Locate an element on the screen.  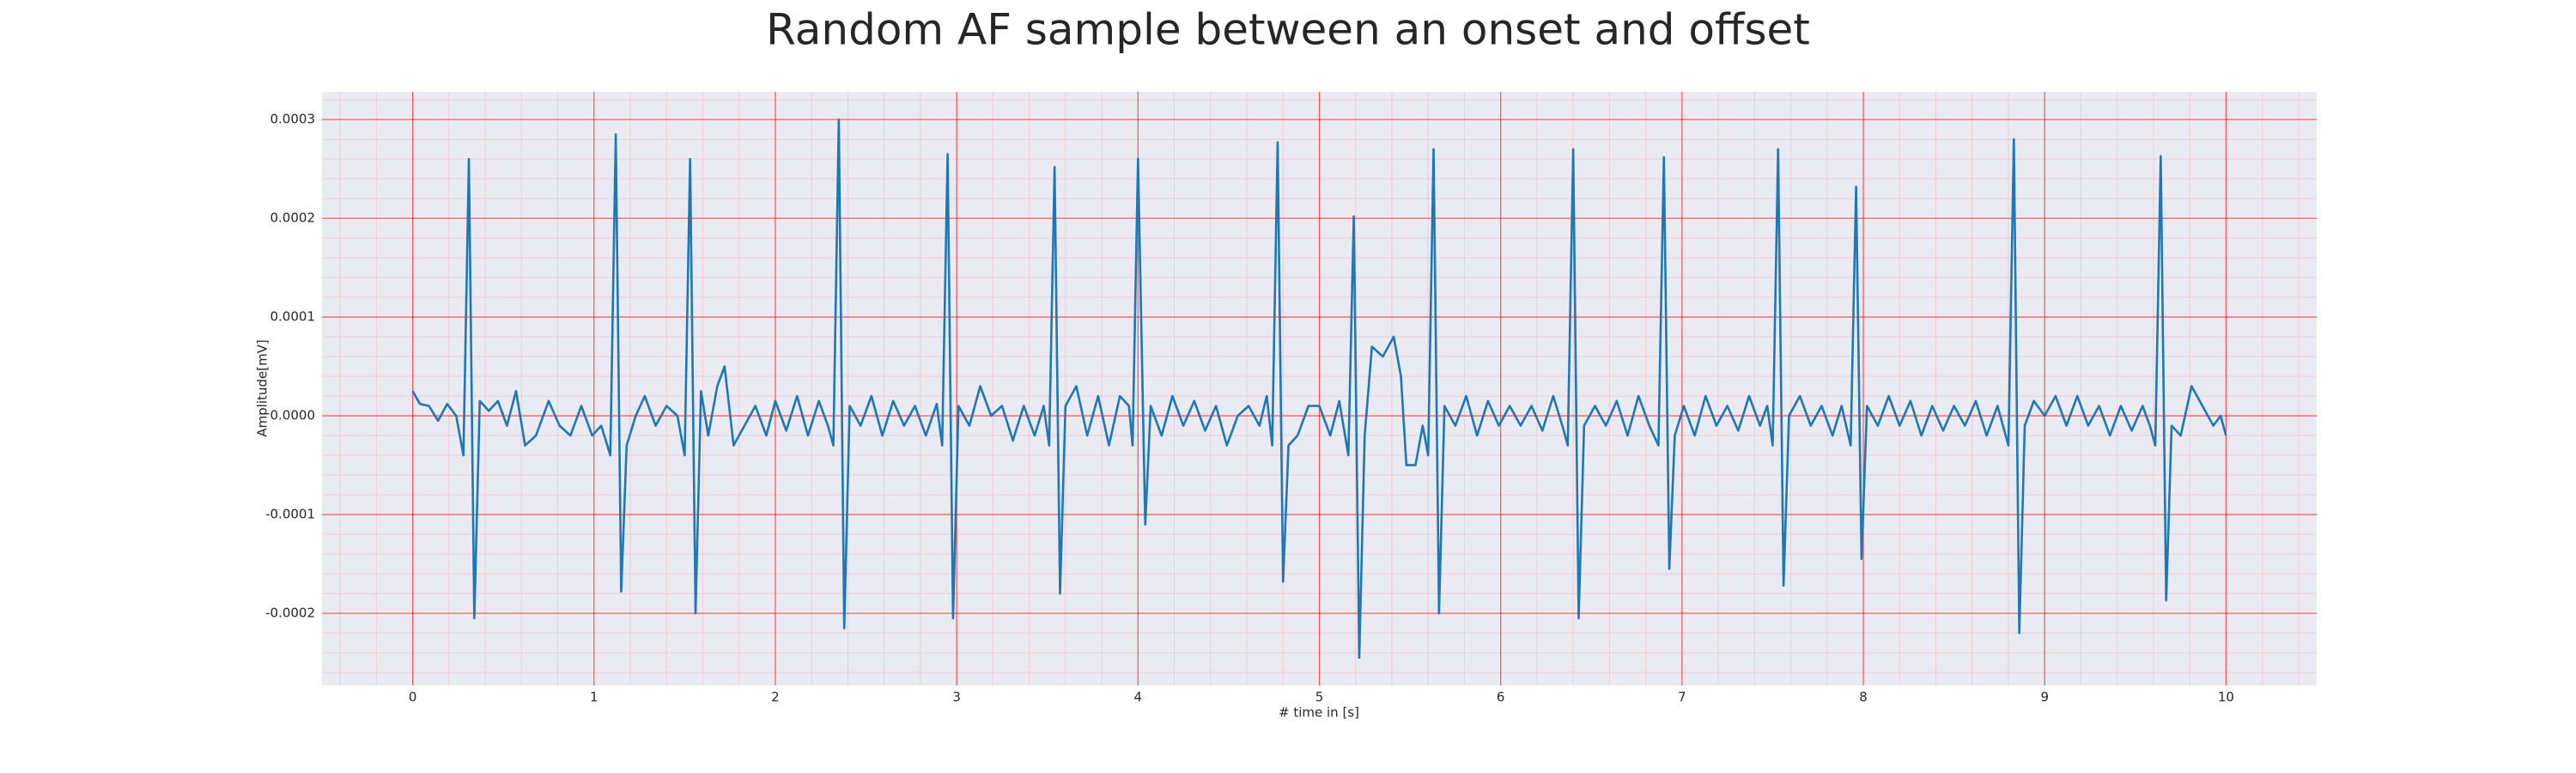
y-tick-label: -0.0002 is located at coordinates (290, 613).